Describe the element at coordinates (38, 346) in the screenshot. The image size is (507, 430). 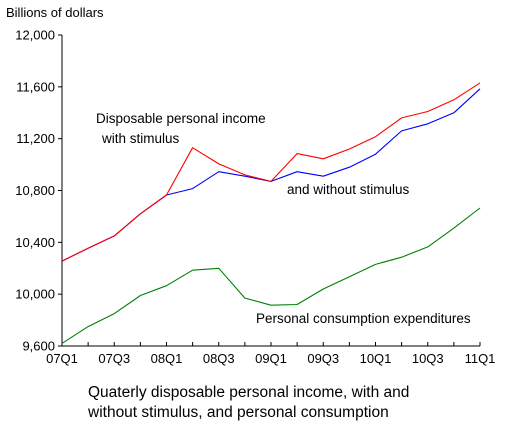
I see `y-tick-label: 9,600` at that location.